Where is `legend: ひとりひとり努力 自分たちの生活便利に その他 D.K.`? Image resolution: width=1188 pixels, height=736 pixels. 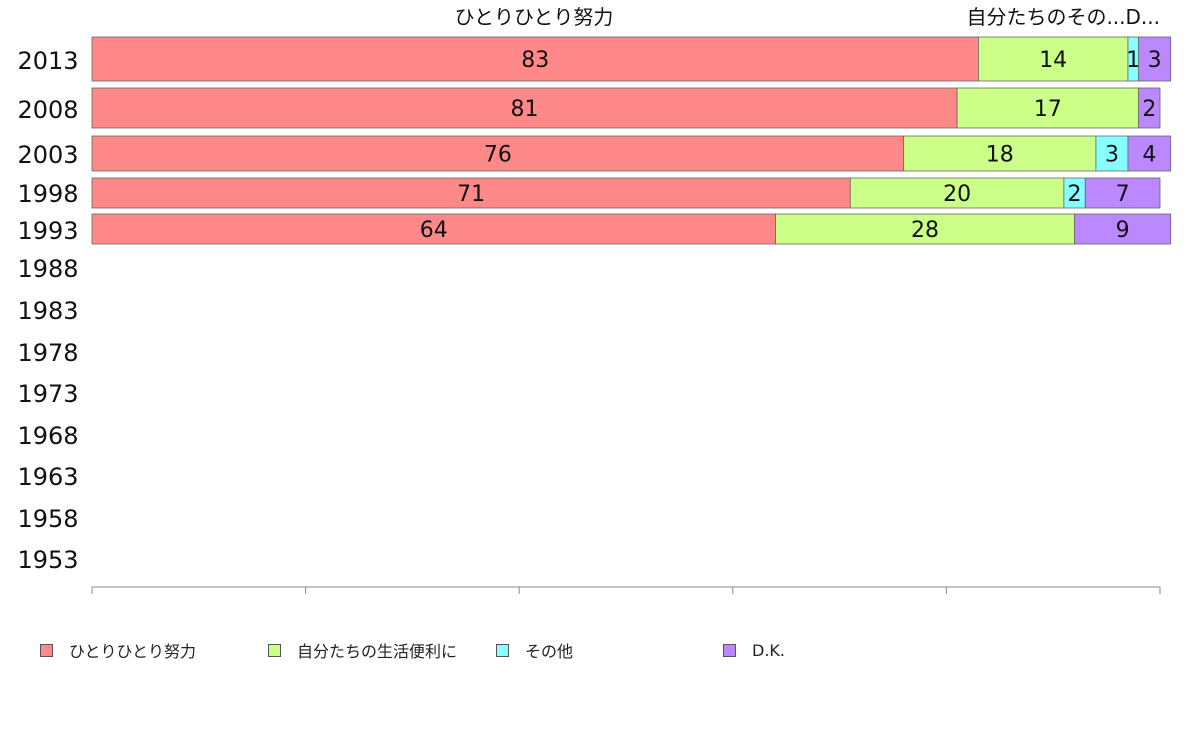
legend: ひとりひとり努力 自分たちの生活便利に その他 D.K. is located at coordinates (594, 650).